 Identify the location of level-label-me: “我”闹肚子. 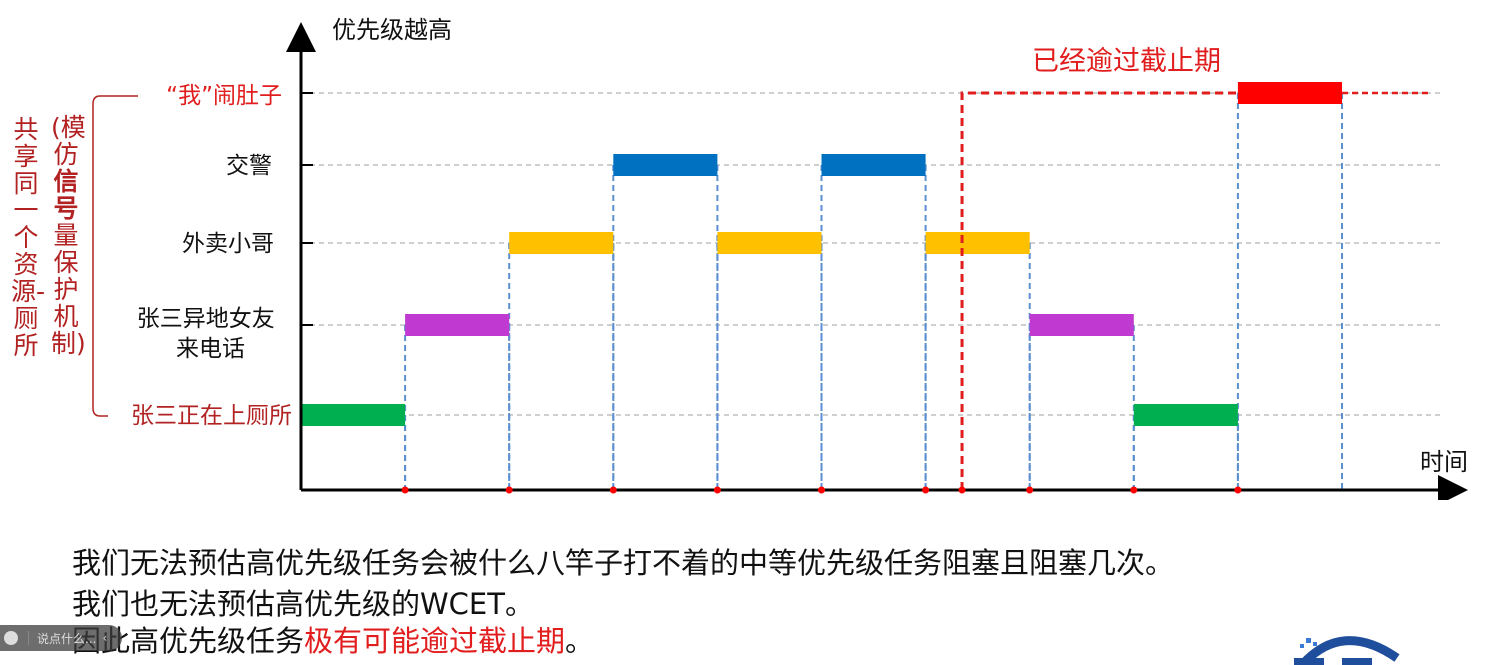
(224, 96).